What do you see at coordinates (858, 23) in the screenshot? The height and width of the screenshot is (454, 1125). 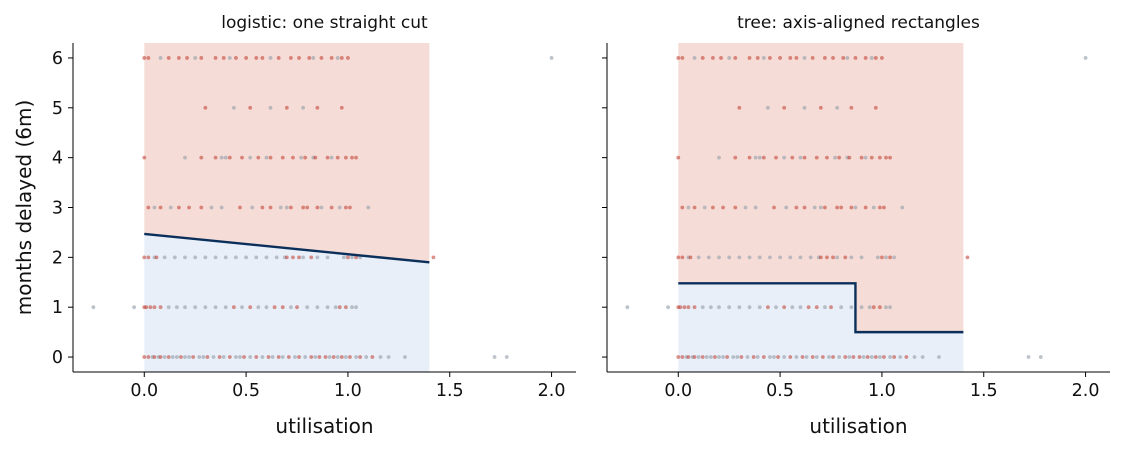 I see `chart-title: tree: axis-aligned rectangles` at bounding box center [858, 23].